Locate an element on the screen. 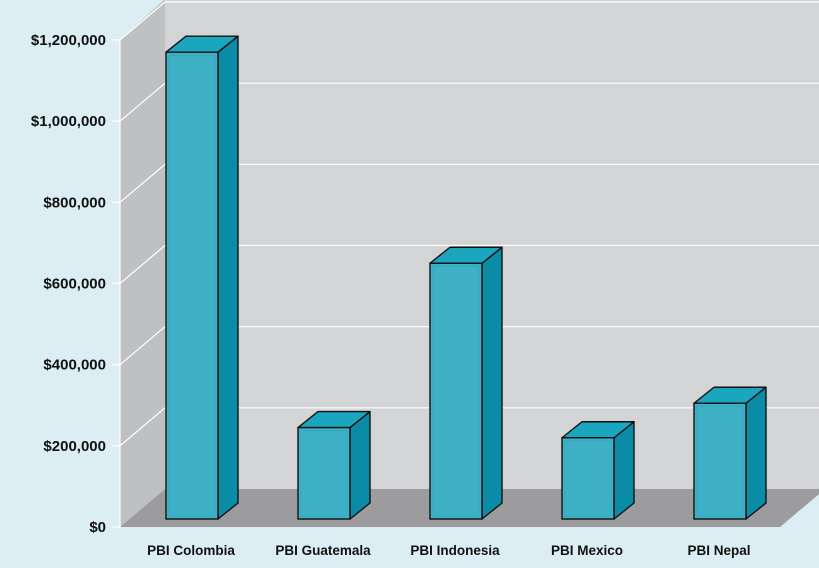  x-tick-label: PBI Guatemala is located at coordinates (323, 550).